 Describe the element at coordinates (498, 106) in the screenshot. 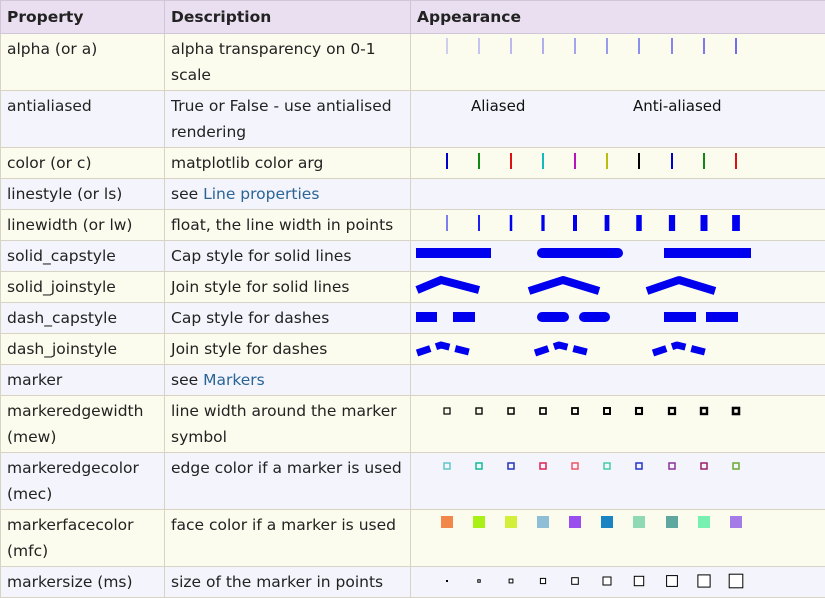

I see `aliased-label: Aliased` at that location.